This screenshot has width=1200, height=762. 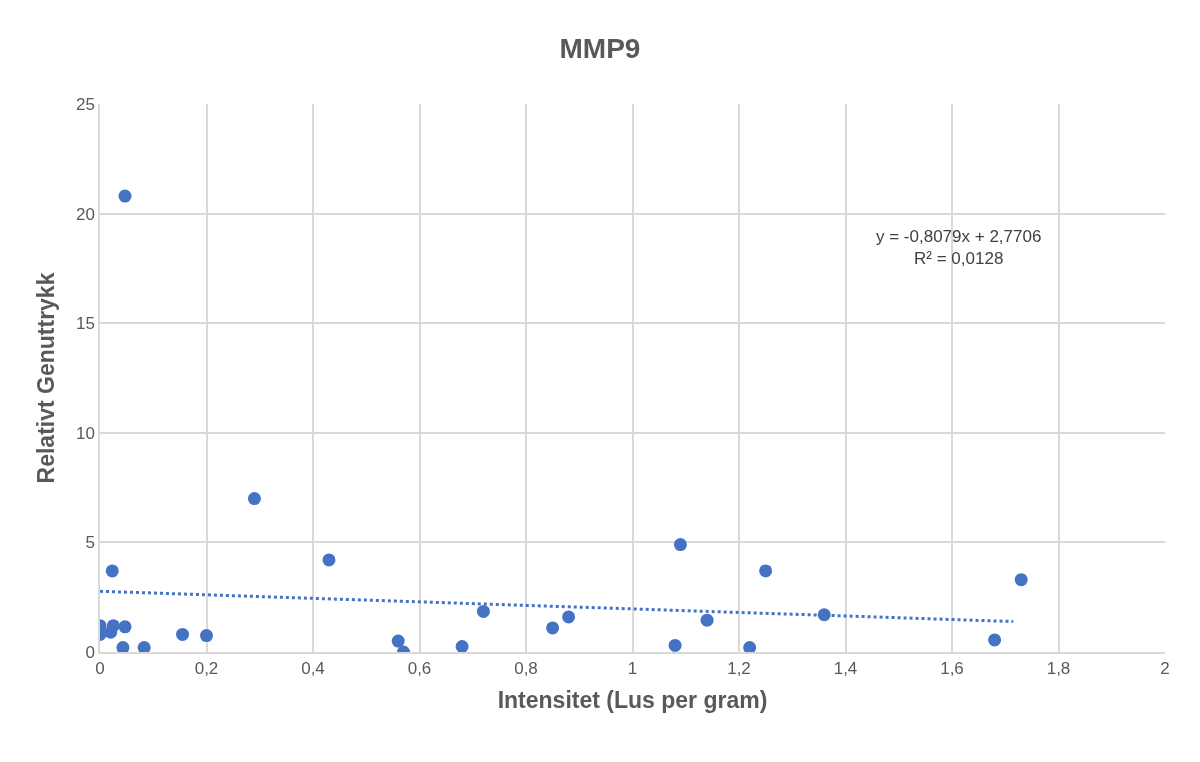 I want to click on x-tick-label: 2, so click(x=1165, y=669).